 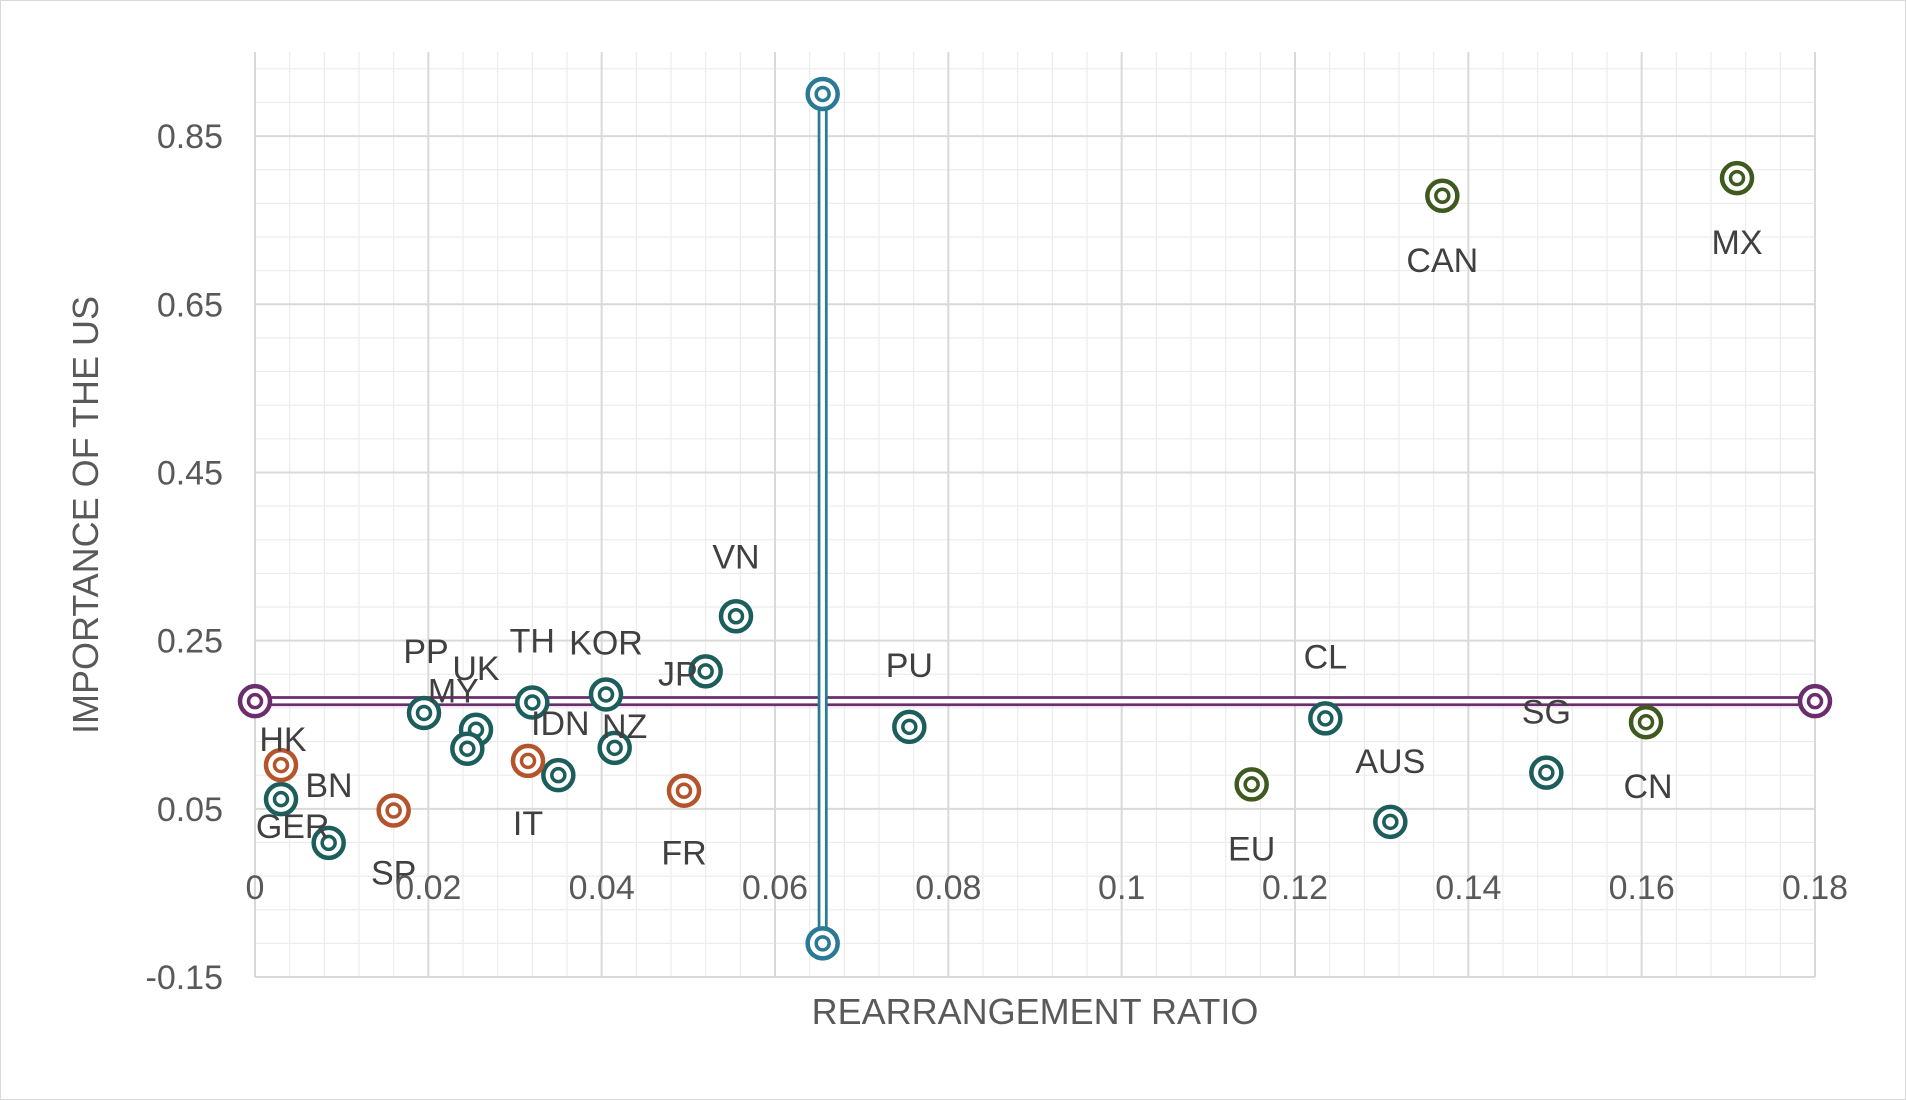 What do you see at coordinates (281, 765) in the screenshot?
I see `point-hk` at bounding box center [281, 765].